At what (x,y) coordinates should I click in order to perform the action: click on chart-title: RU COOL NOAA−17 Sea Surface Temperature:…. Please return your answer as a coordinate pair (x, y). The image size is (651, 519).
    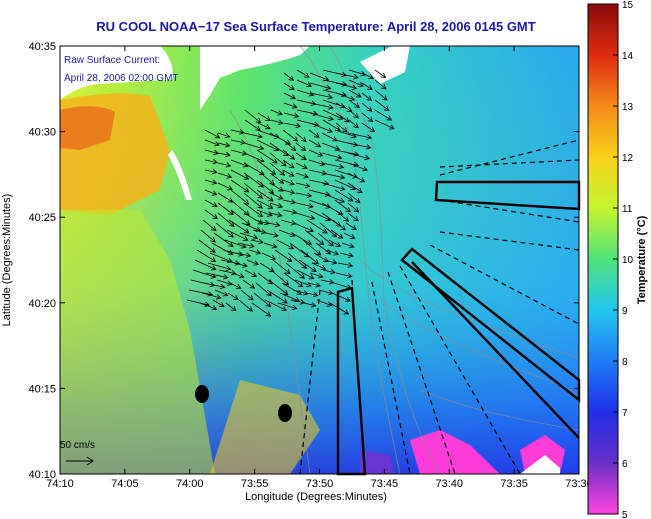
    Looking at the image, I should click on (315, 26).